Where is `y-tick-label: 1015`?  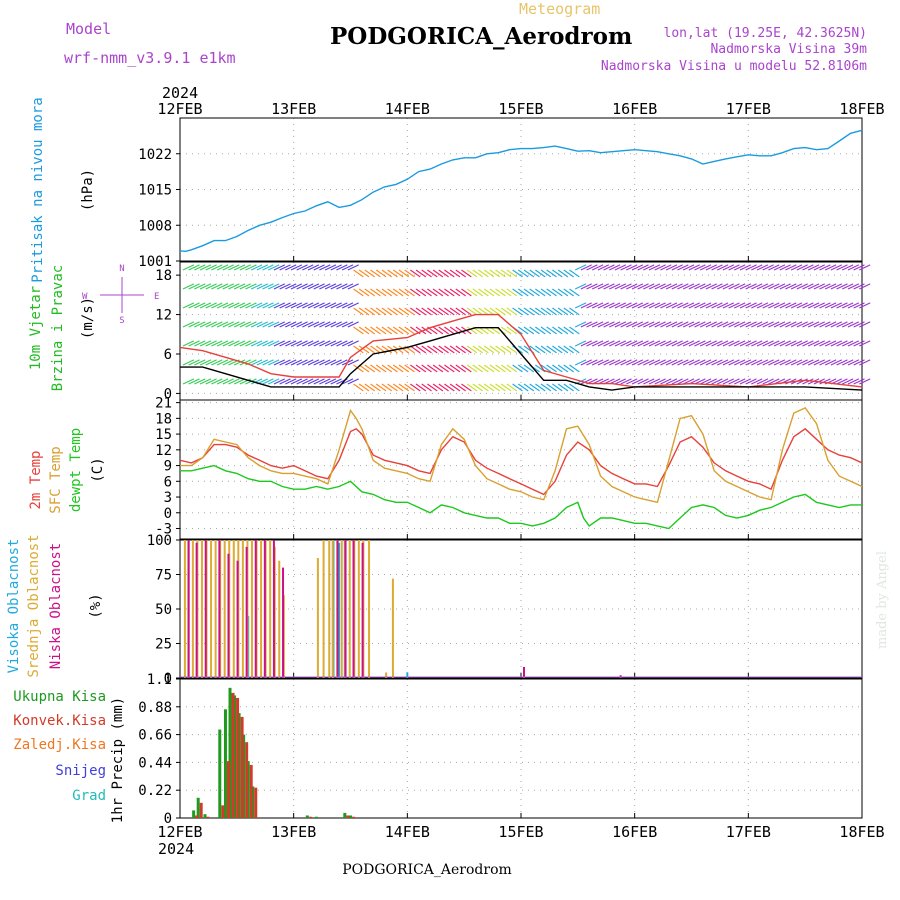 y-tick-label: 1015 is located at coordinates (155, 191).